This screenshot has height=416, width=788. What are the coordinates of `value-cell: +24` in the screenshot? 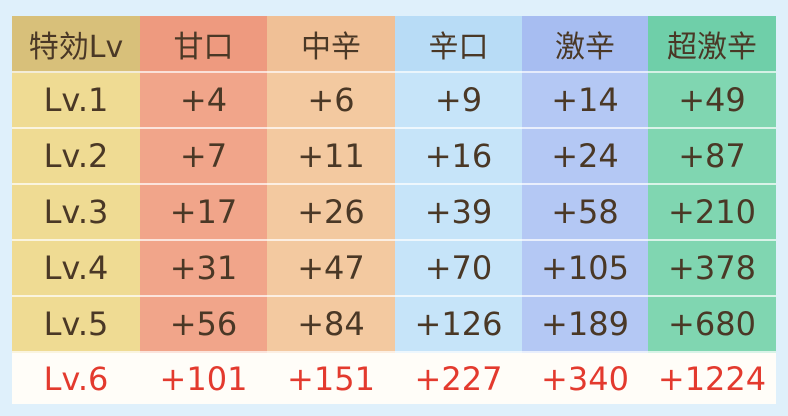 It's located at (585, 157).